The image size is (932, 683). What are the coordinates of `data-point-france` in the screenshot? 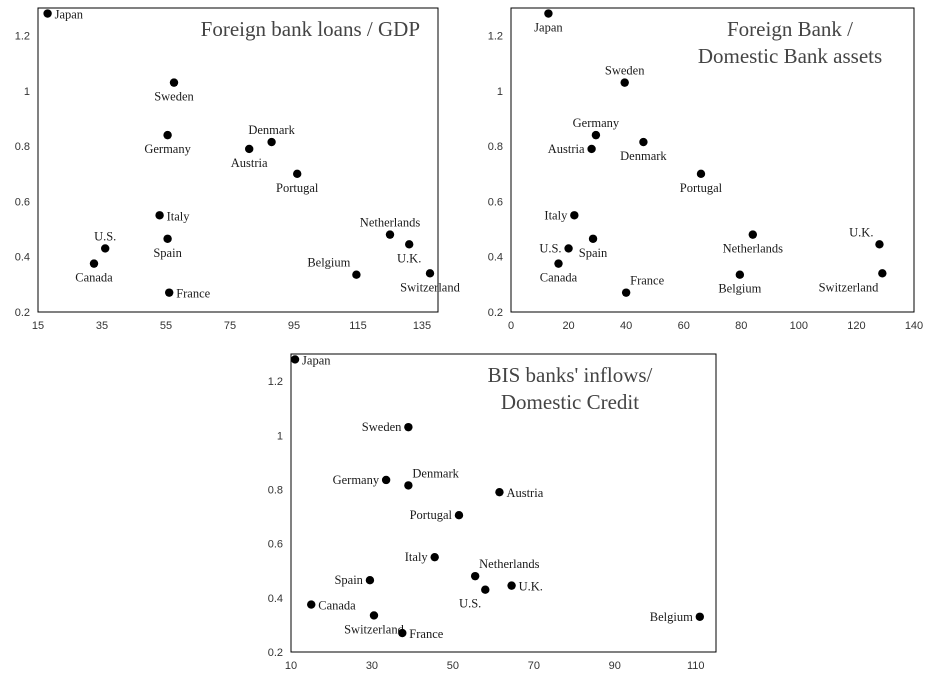 It's located at (169, 292).